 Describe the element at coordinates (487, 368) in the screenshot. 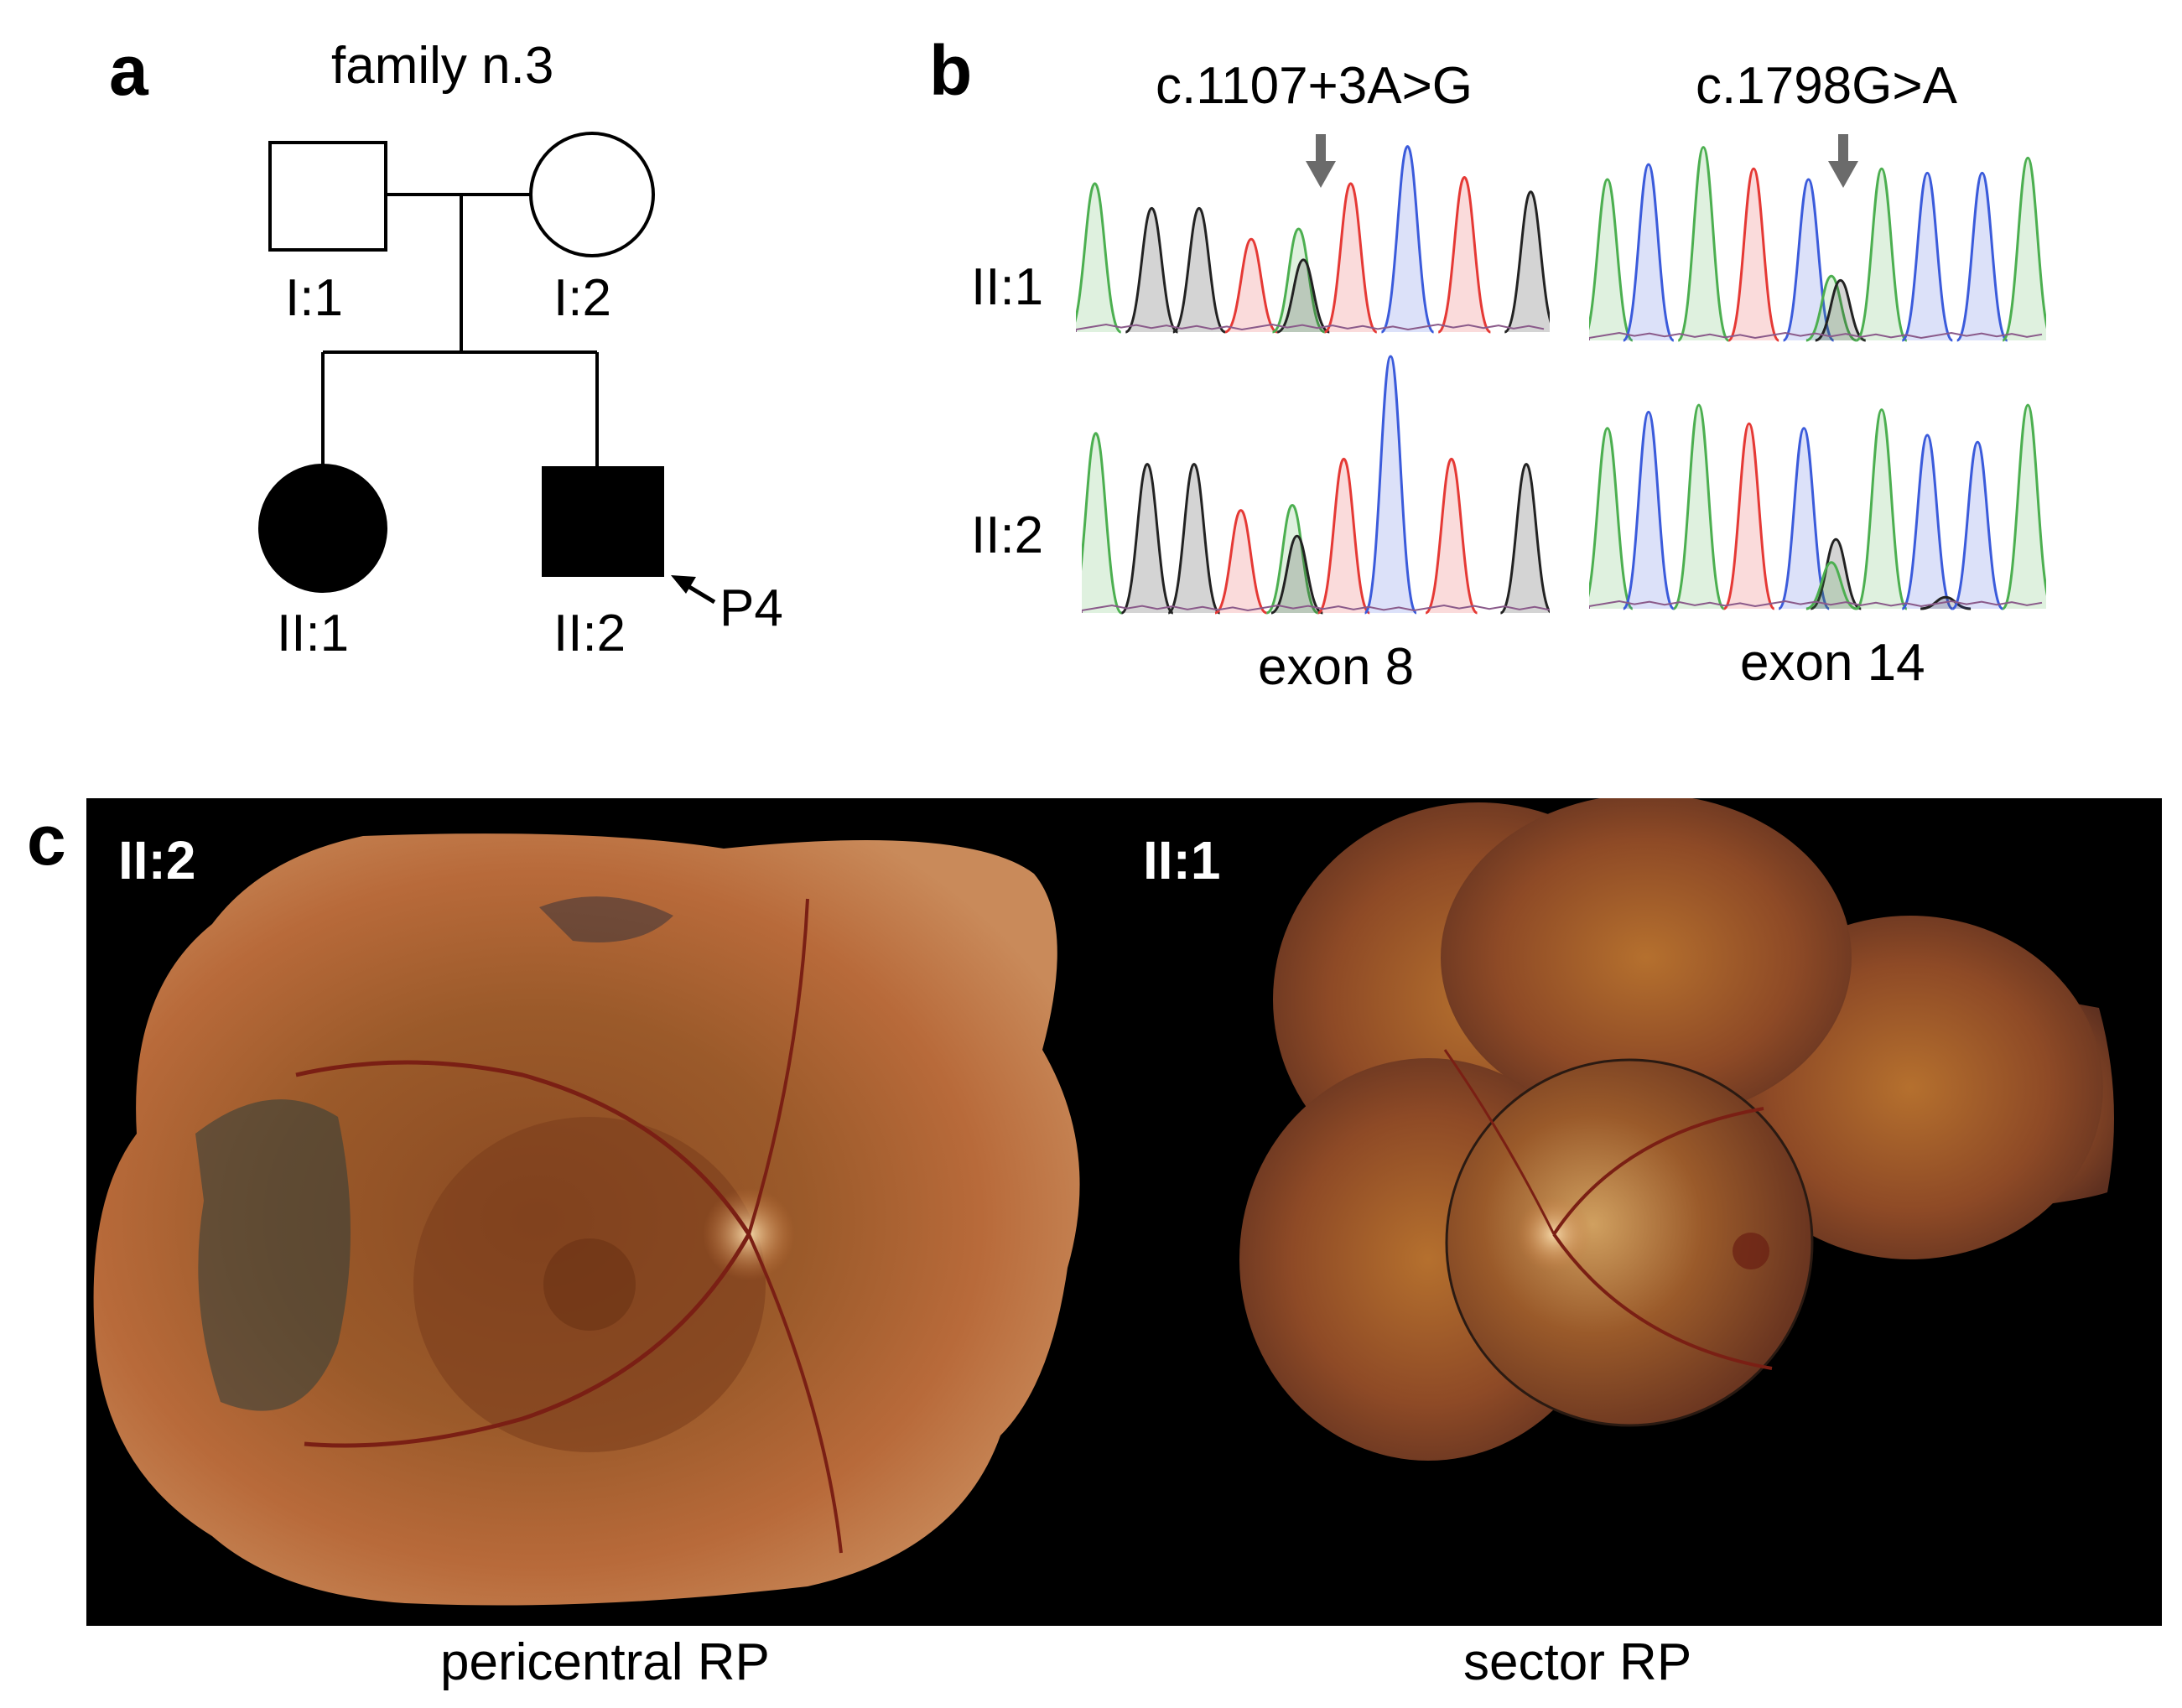

I see `pedigree-diagram` at that location.